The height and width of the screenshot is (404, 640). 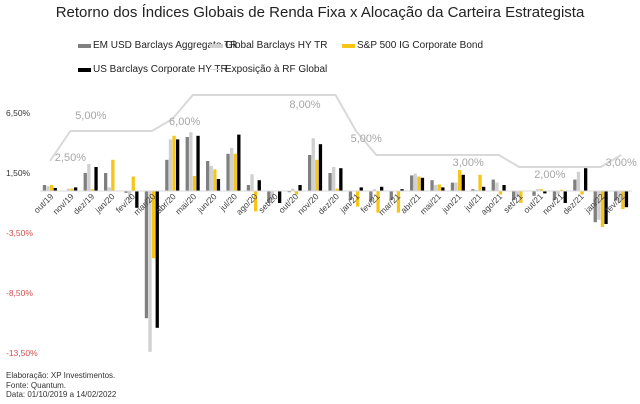 What do you see at coordinates (36, 385) in the screenshot?
I see `footer-source: Fonte: Quantum.` at bounding box center [36, 385].